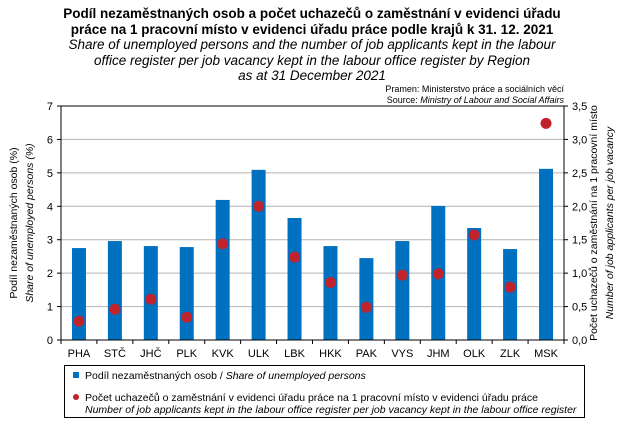 This screenshot has width=624, height=430. Describe the element at coordinates (14, 222) in the screenshot. I see `y-axis-left-label-cz: Podíl nezaměstnaných osob (%)` at that location.